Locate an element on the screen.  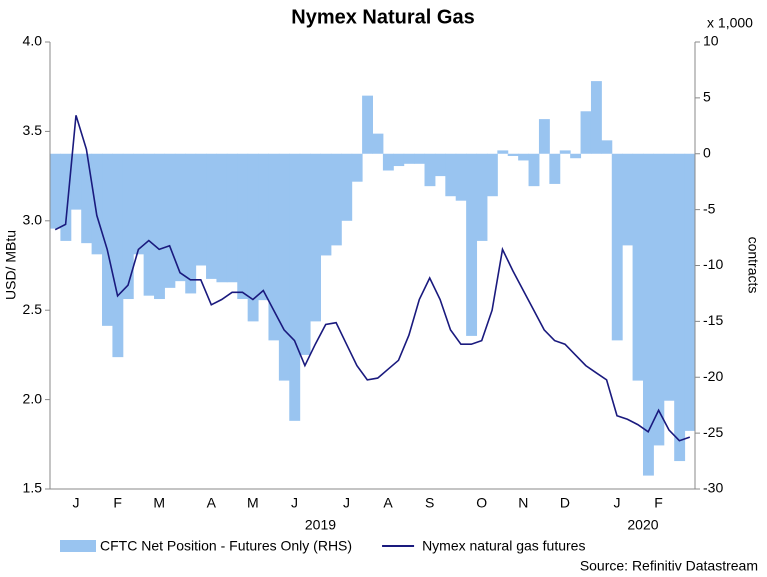
y2-tick-label: -5 is located at coordinates (709, 208).